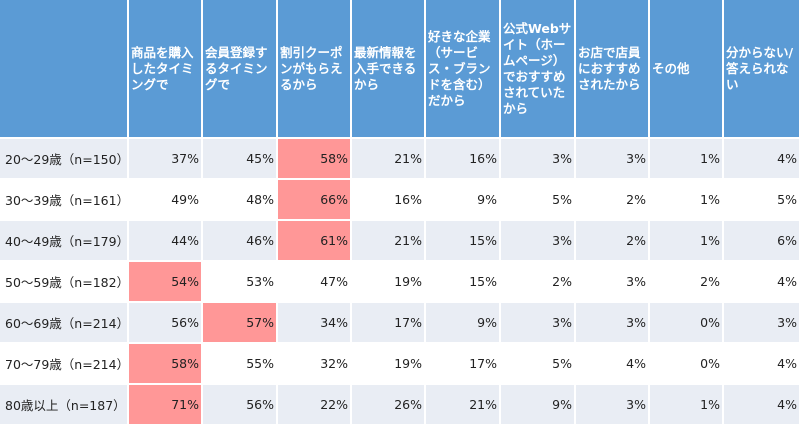 Image resolution: width=800 pixels, height=430 pixels. What do you see at coordinates (538, 69) in the screenshot?
I see `column-header: 公式Webサイト（ホームページ）でおすすめされていたから` at bounding box center [538, 69].